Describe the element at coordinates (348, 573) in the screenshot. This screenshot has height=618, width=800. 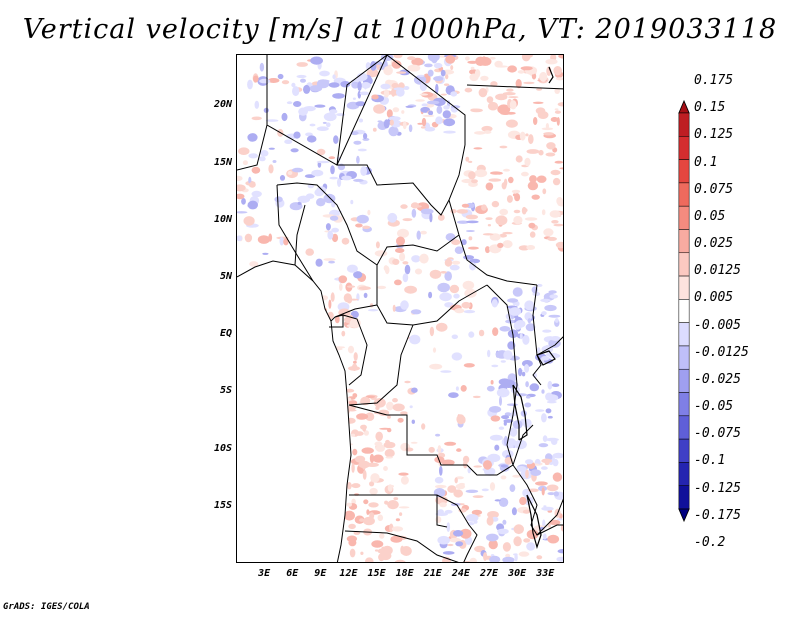
I see `lon-label: 12E` at that location.